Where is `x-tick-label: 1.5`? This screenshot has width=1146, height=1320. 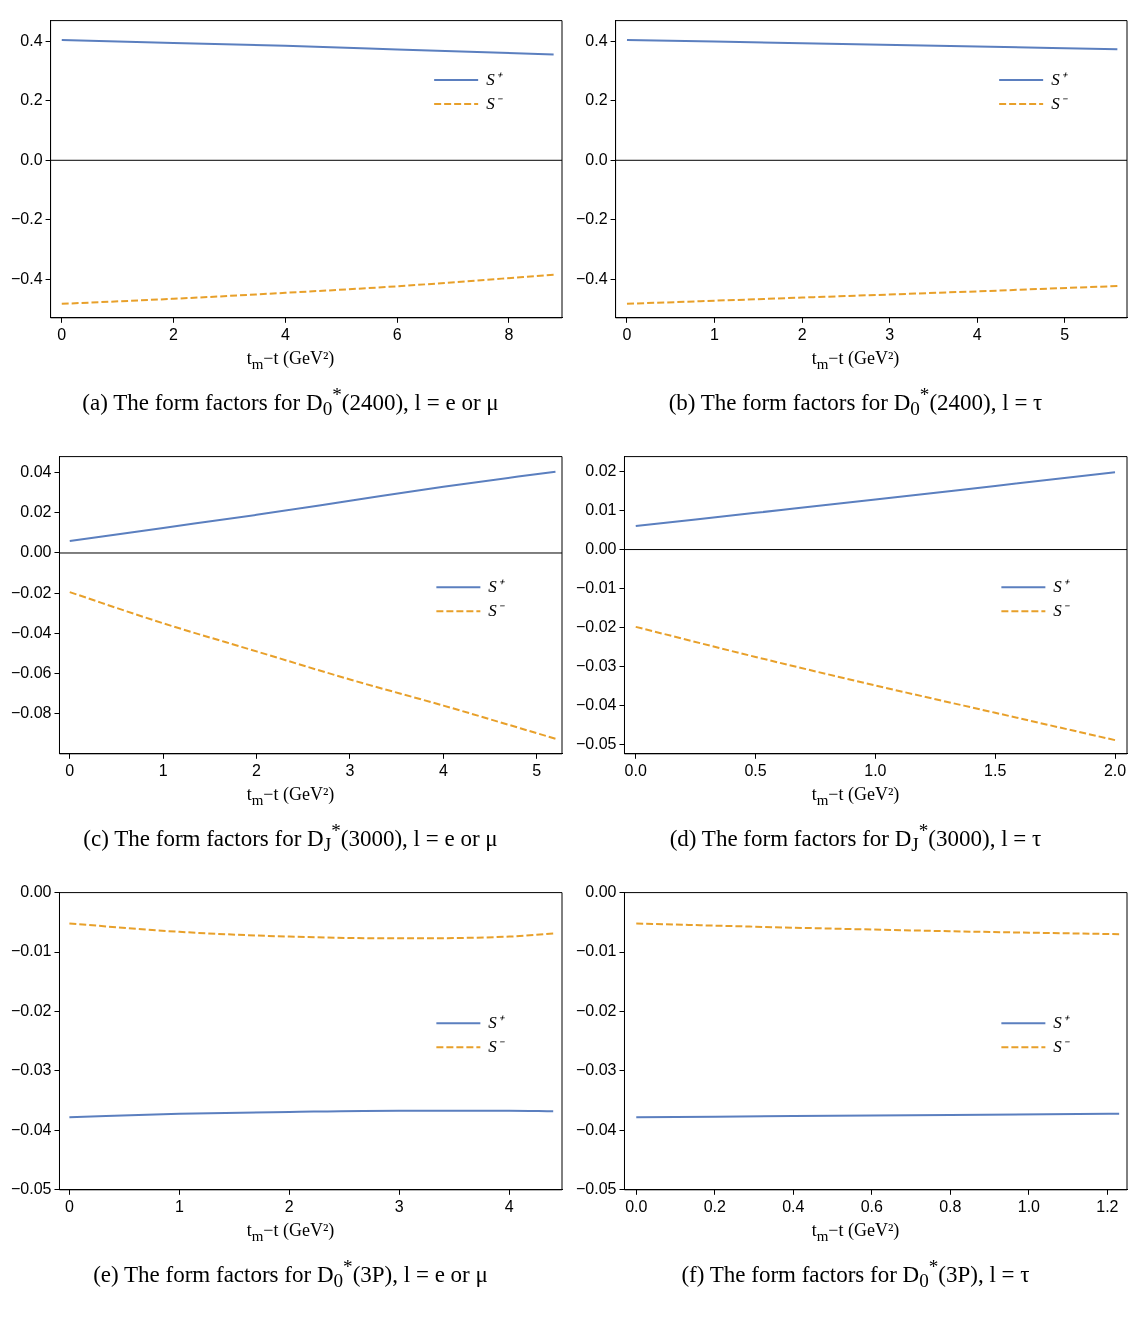 x-tick-label: 1.5 is located at coordinates (995, 770).